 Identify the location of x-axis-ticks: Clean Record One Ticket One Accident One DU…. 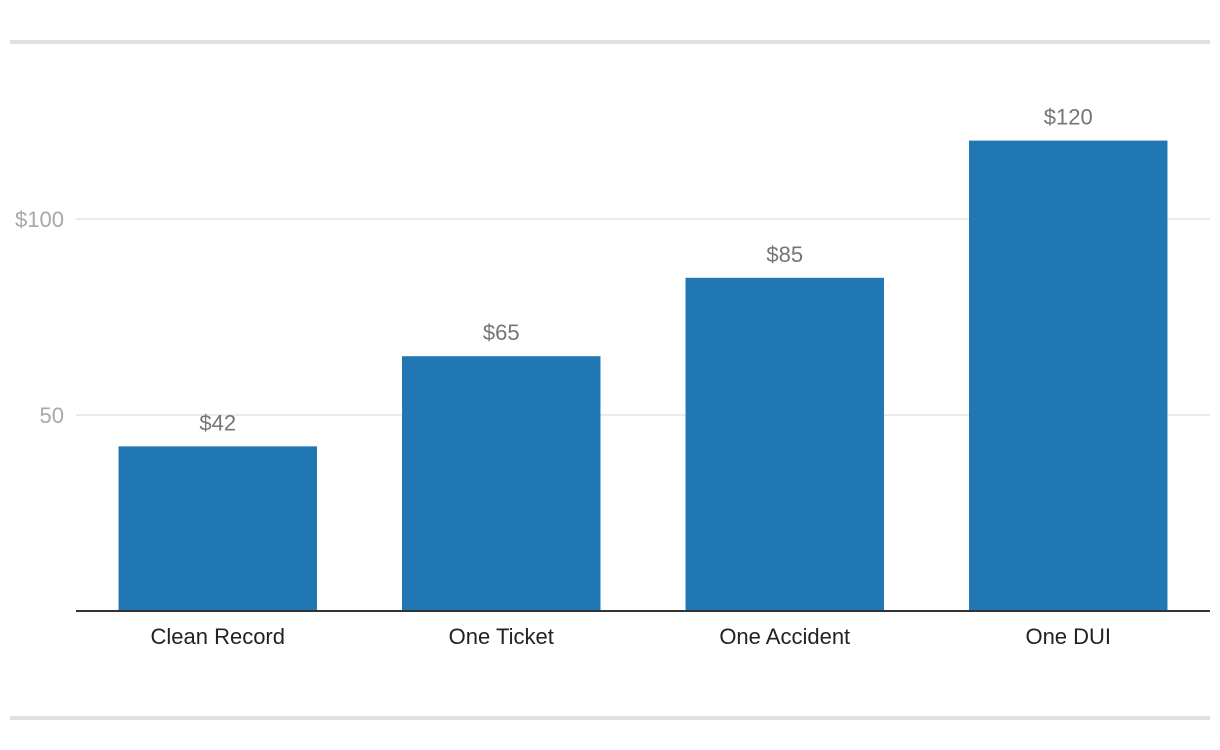
(630, 636).